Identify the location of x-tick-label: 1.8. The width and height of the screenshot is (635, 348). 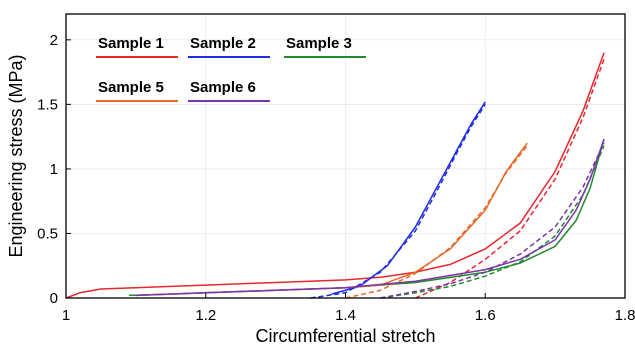
(625, 315).